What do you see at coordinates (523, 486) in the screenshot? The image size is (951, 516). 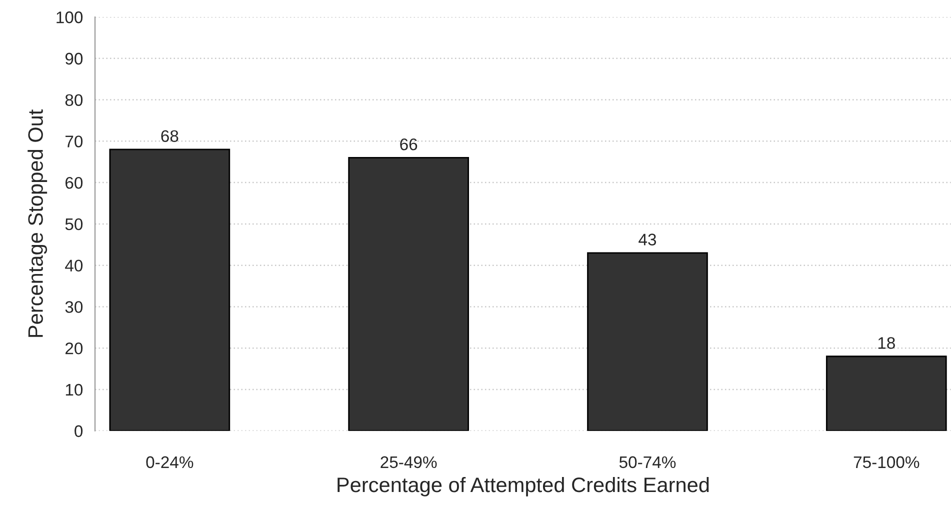 I see `x-axis-title: Percentage of Attempted Credits Earned` at bounding box center [523, 486].